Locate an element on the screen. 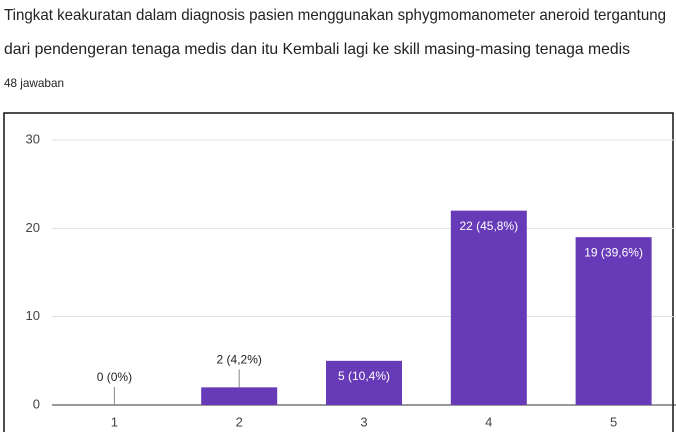 Image resolution: width=676 pixels, height=432 pixels. data-label: 2 (4,2%) is located at coordinates (239, 360).